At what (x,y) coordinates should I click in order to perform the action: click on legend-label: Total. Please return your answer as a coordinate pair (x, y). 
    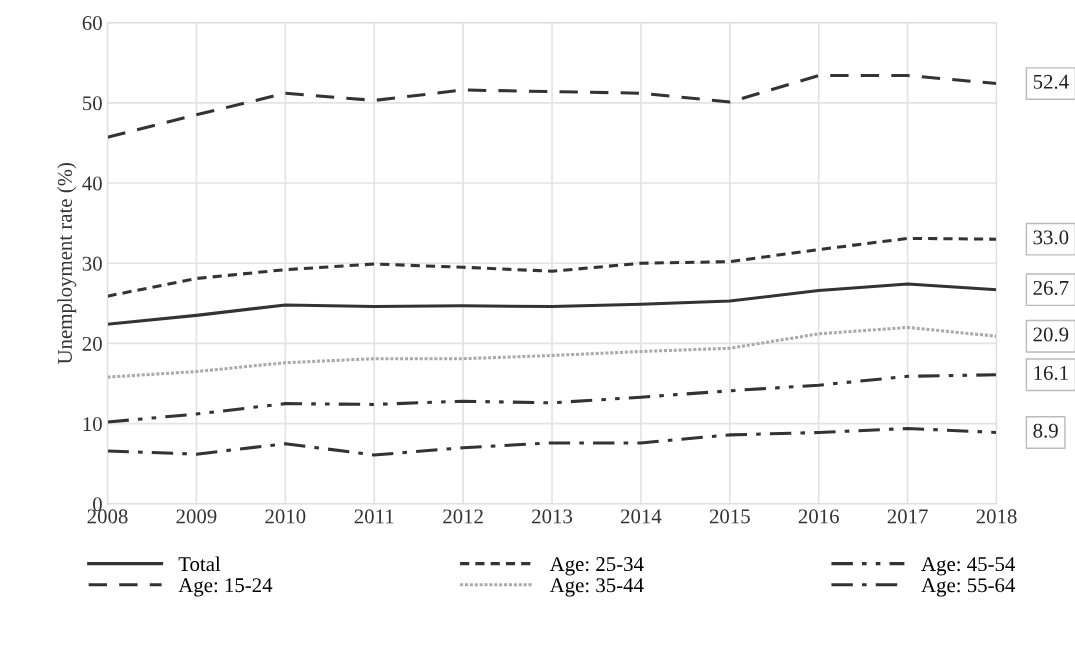
    Looking at the image, I should click on (199, 564).